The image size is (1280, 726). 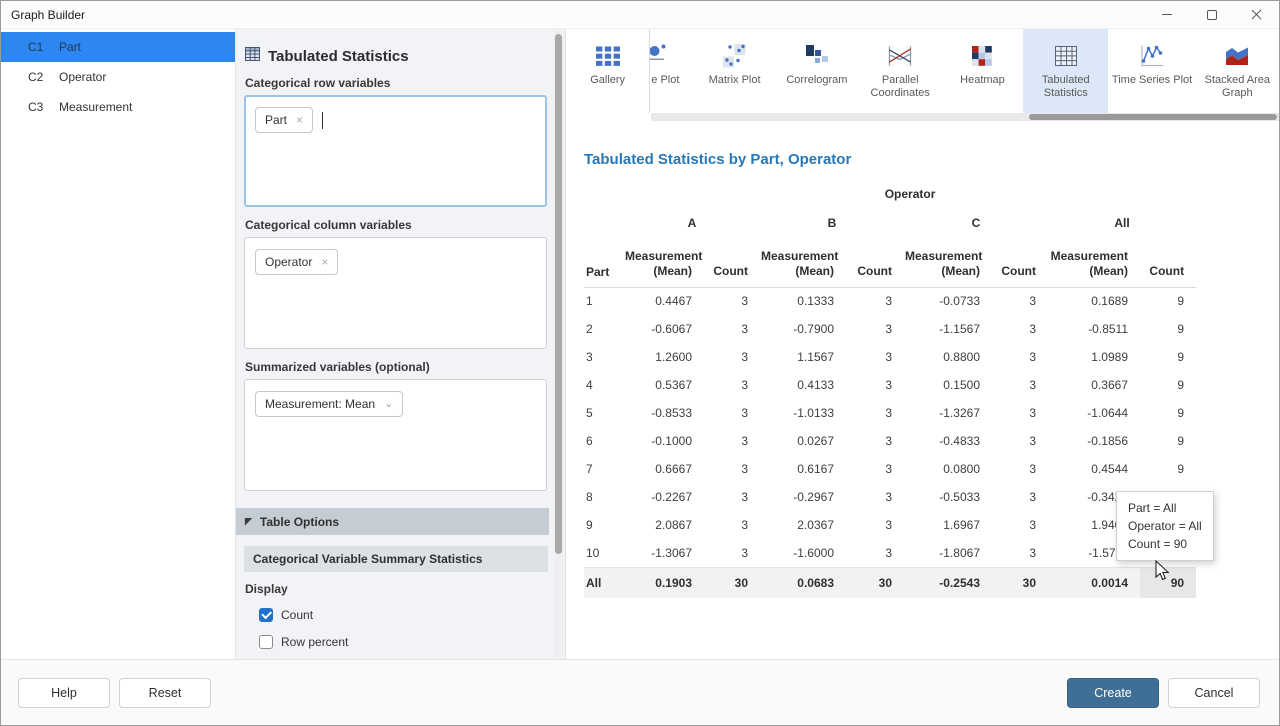 What do you see at coordinates (815, 441) in the screenshot?
I see `value-cell: 0.0267` at bounding box center [815, 441].